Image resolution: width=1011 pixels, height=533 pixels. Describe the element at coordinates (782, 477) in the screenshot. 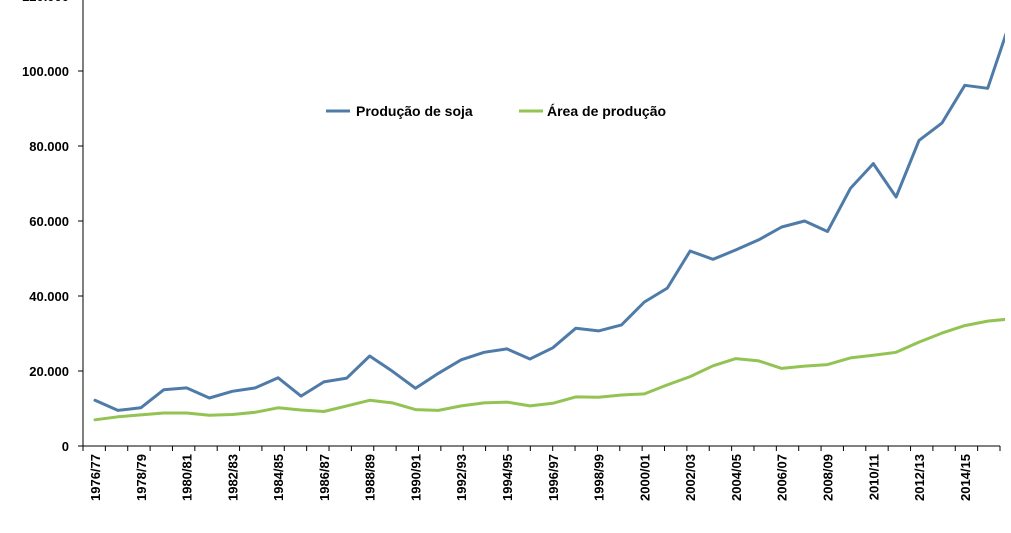

I see `x-tick-label: 2006/07` at that location.